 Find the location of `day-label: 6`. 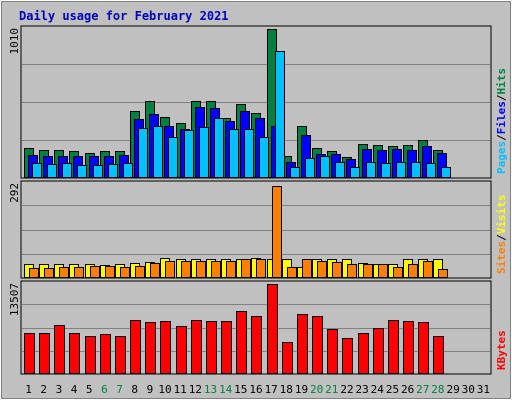

day-label: 6 is located at coordinates (104, 389).